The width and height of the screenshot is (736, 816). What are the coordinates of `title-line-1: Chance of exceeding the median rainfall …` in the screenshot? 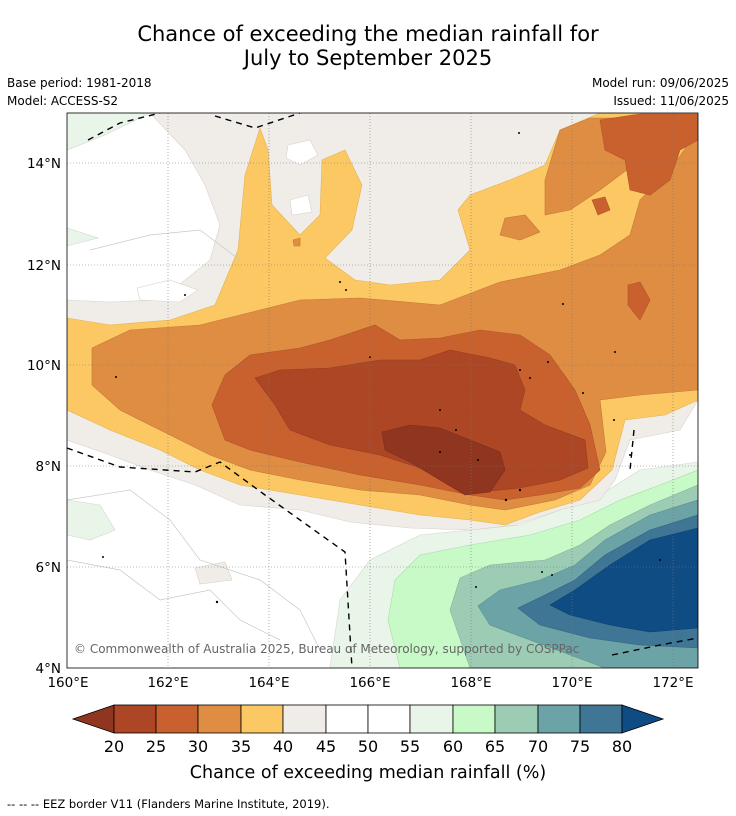 It's located at (368, 34).